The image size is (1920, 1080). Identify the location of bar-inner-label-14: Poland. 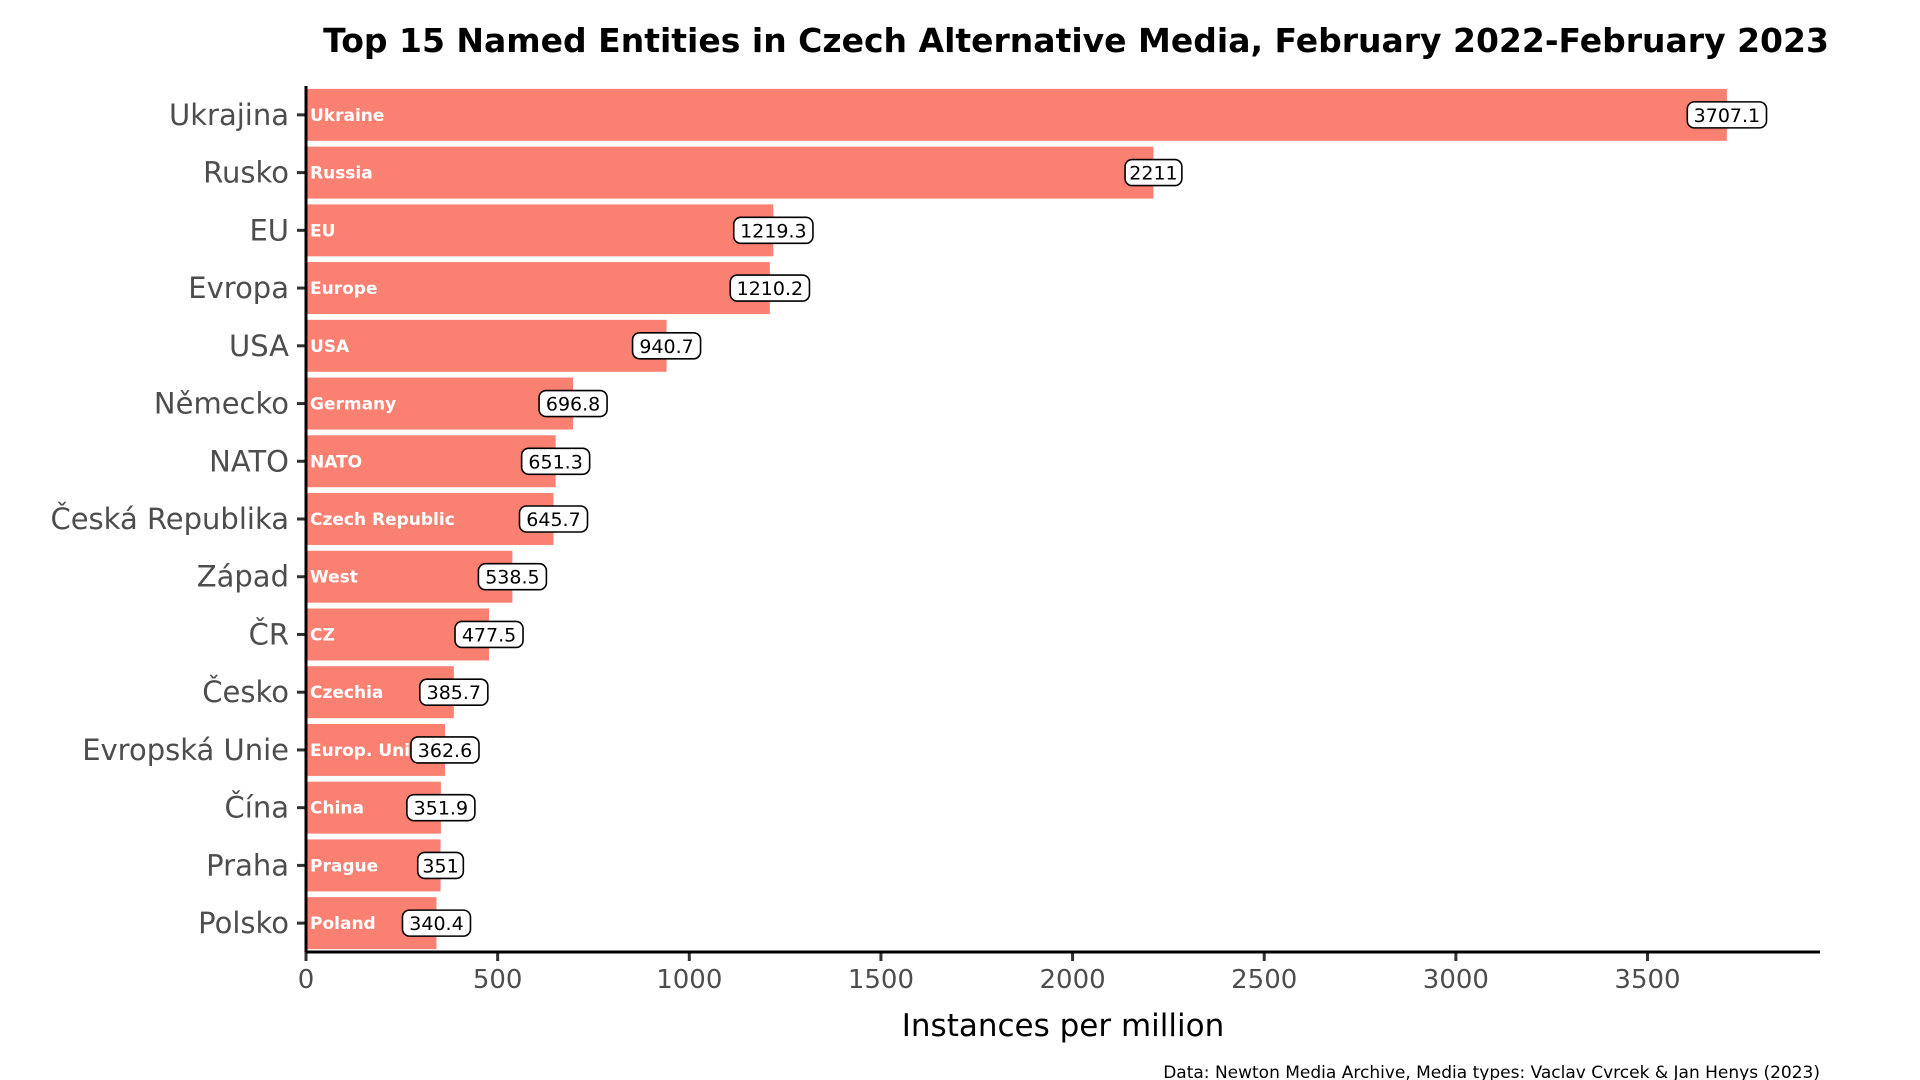
(343, 924).